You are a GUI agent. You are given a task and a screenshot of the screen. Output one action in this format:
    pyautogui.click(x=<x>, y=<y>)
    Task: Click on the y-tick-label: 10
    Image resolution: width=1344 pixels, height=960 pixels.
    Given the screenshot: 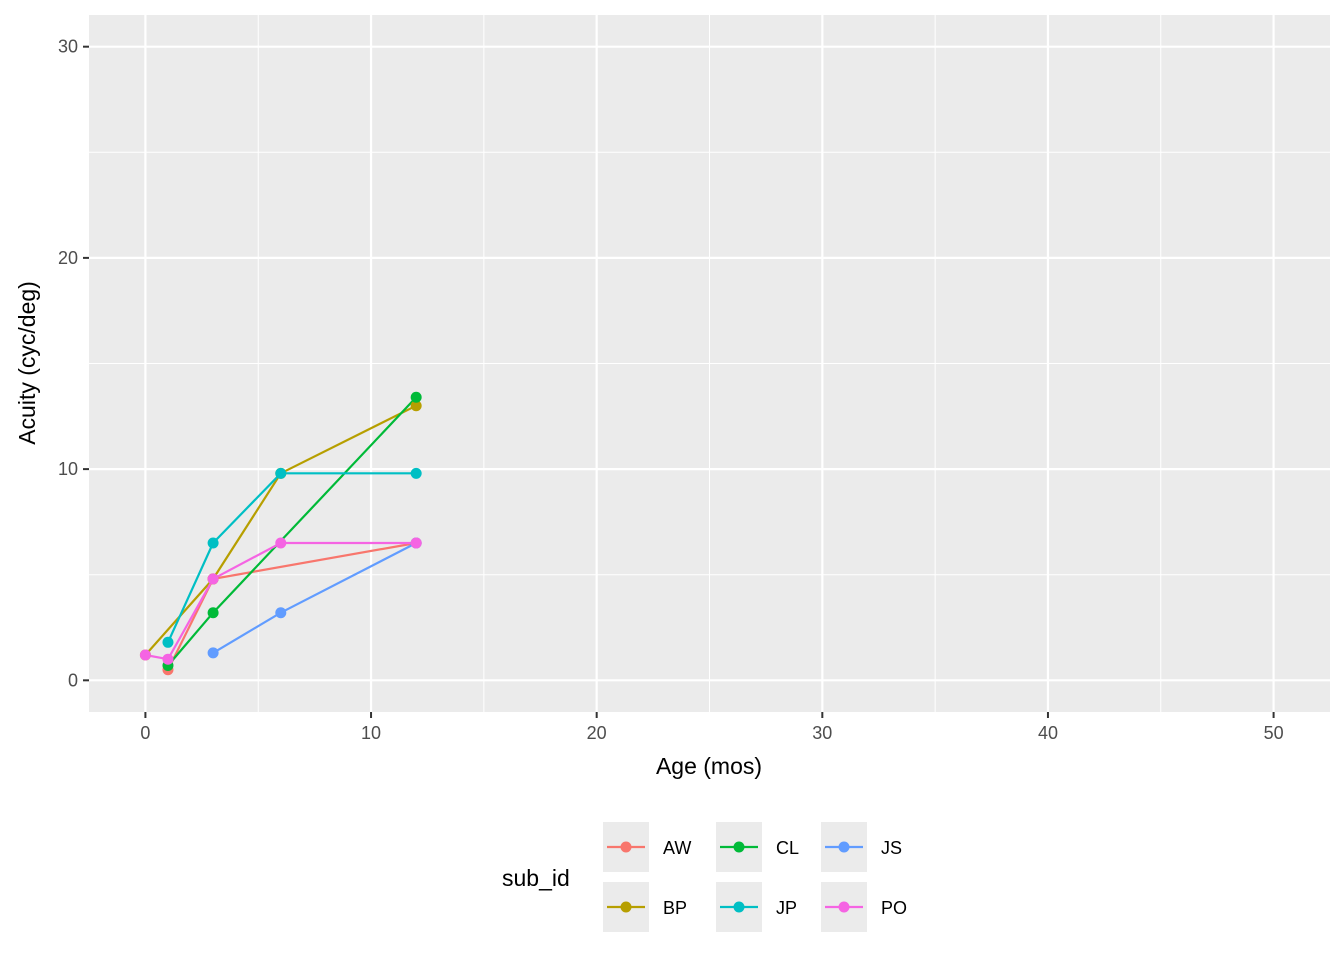 What is the action you would take?
    pyautogui.click(x=68, y=469)
    